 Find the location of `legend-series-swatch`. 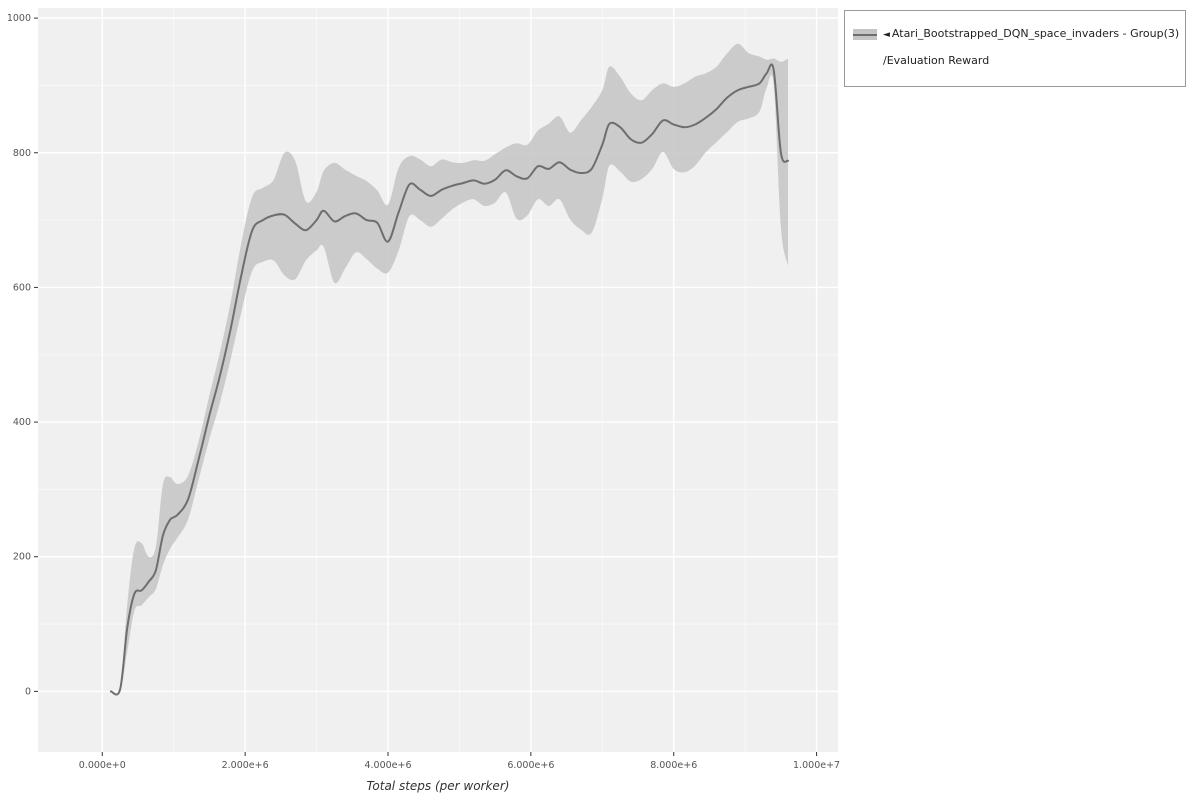

legend-series-swatch is located at coordinates (865, 34).